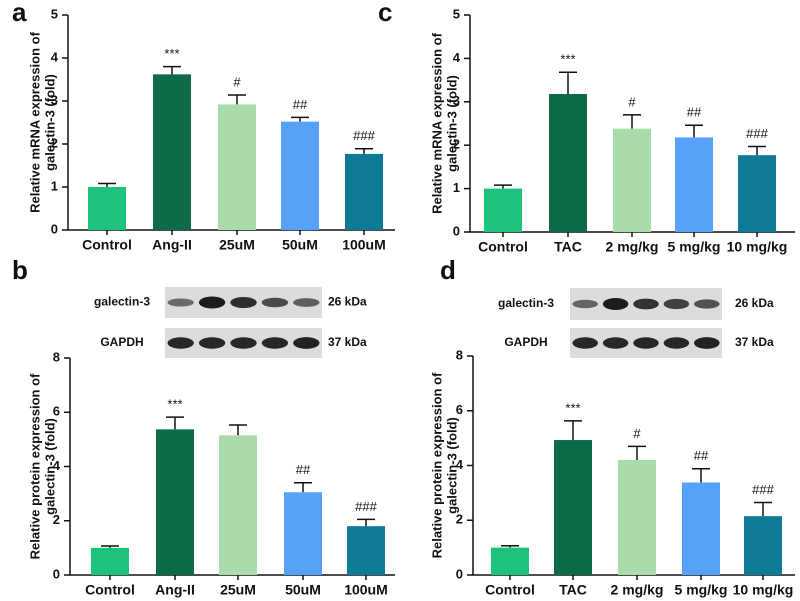  What do you see at coordinates (385, 13) in the screenshot?
I see `panel-label: c` at bounding box center [385, 13].